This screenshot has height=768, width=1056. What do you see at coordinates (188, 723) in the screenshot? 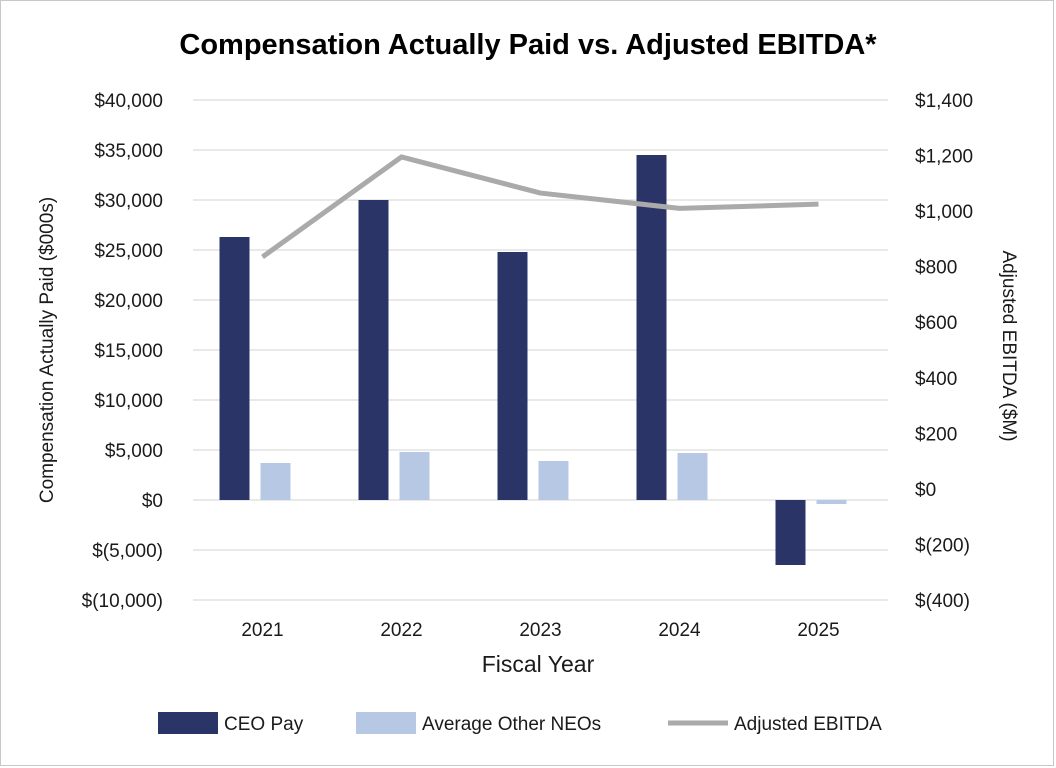
I see `legend-ceo-pay-swatch` at bounding box center [188, 723].